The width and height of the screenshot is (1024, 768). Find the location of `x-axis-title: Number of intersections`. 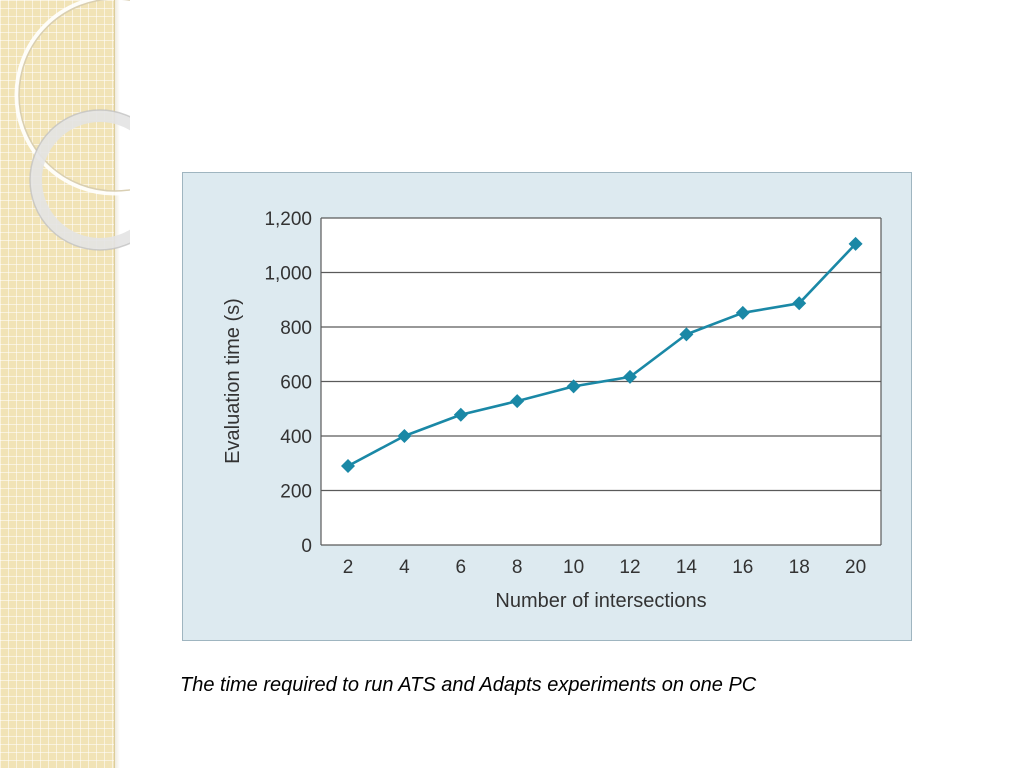

x-axis-title: Number of intersections is located at coordinates (600, 601).